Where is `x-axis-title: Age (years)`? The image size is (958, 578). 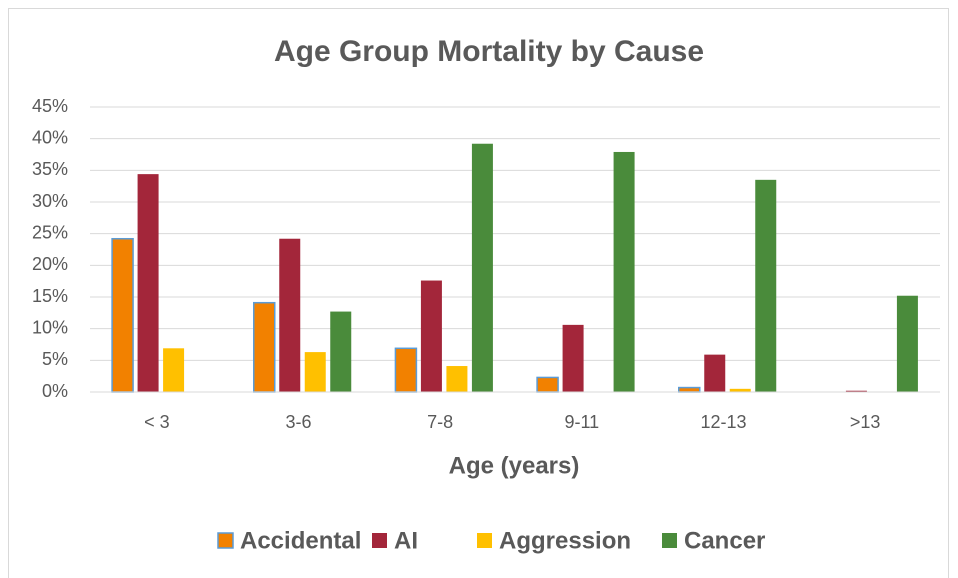 x-axis-title: Age (years) is located at coordinates (514, 465).